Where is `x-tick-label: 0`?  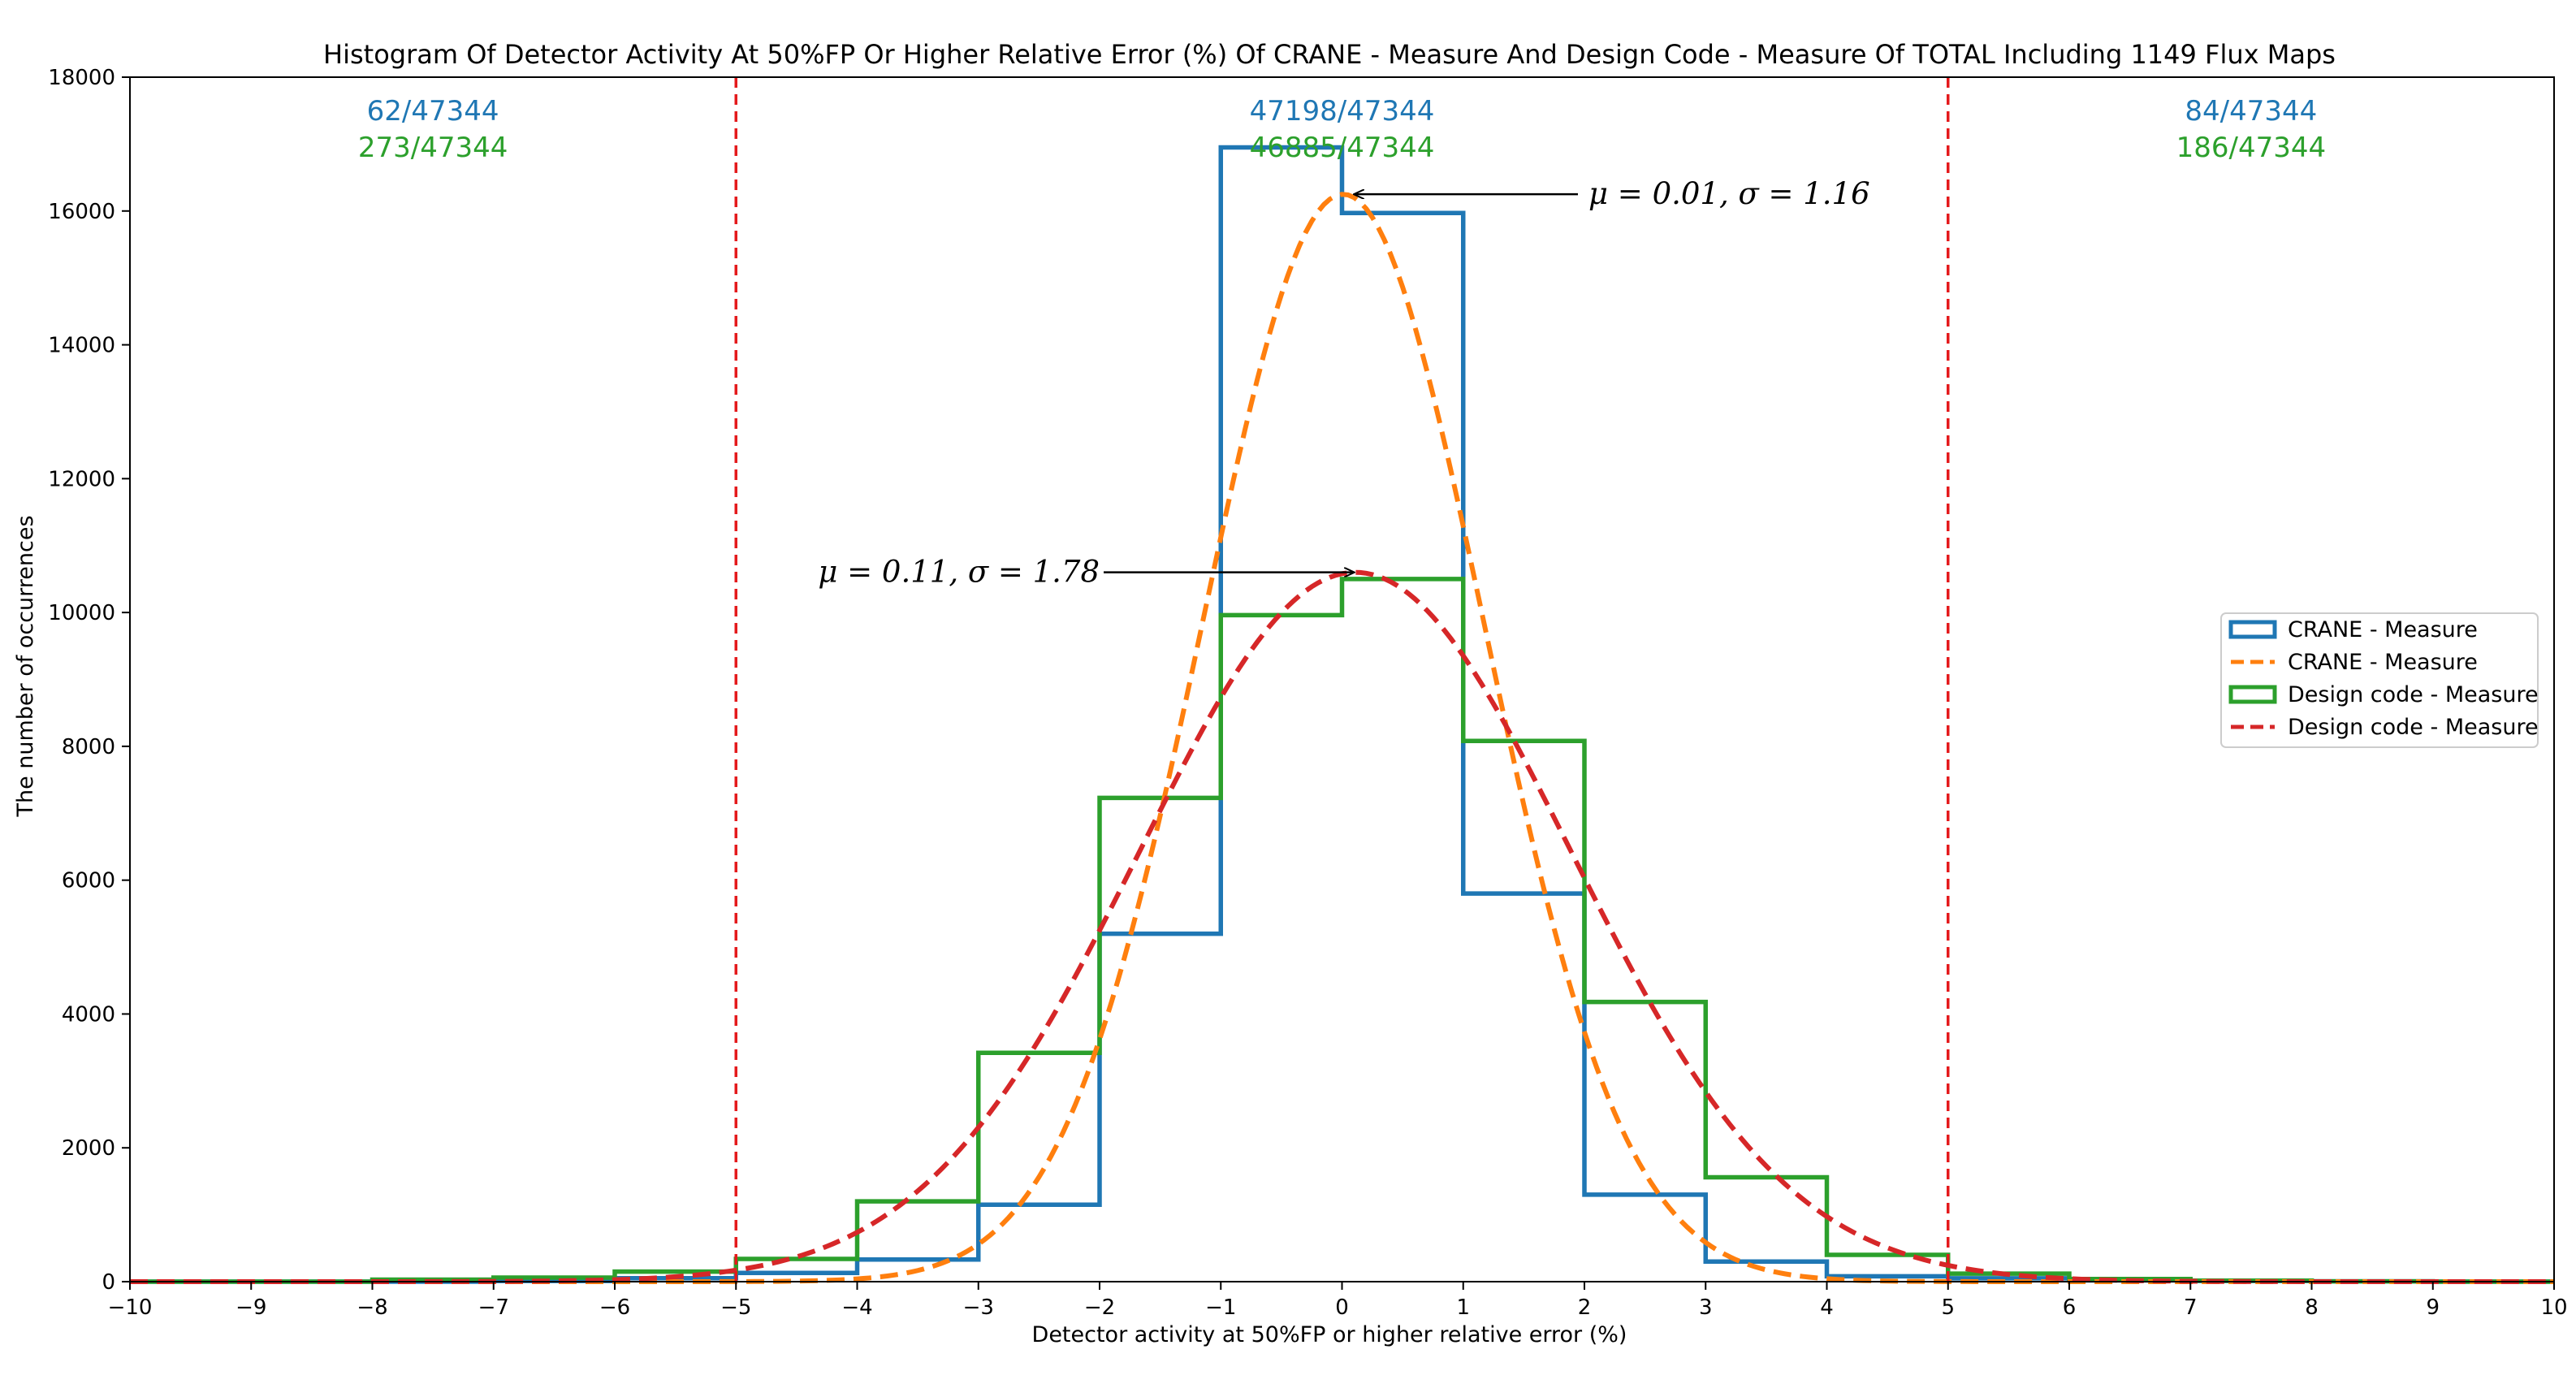
x-tick-label: 0 is located at coordinates (1342, 1307).